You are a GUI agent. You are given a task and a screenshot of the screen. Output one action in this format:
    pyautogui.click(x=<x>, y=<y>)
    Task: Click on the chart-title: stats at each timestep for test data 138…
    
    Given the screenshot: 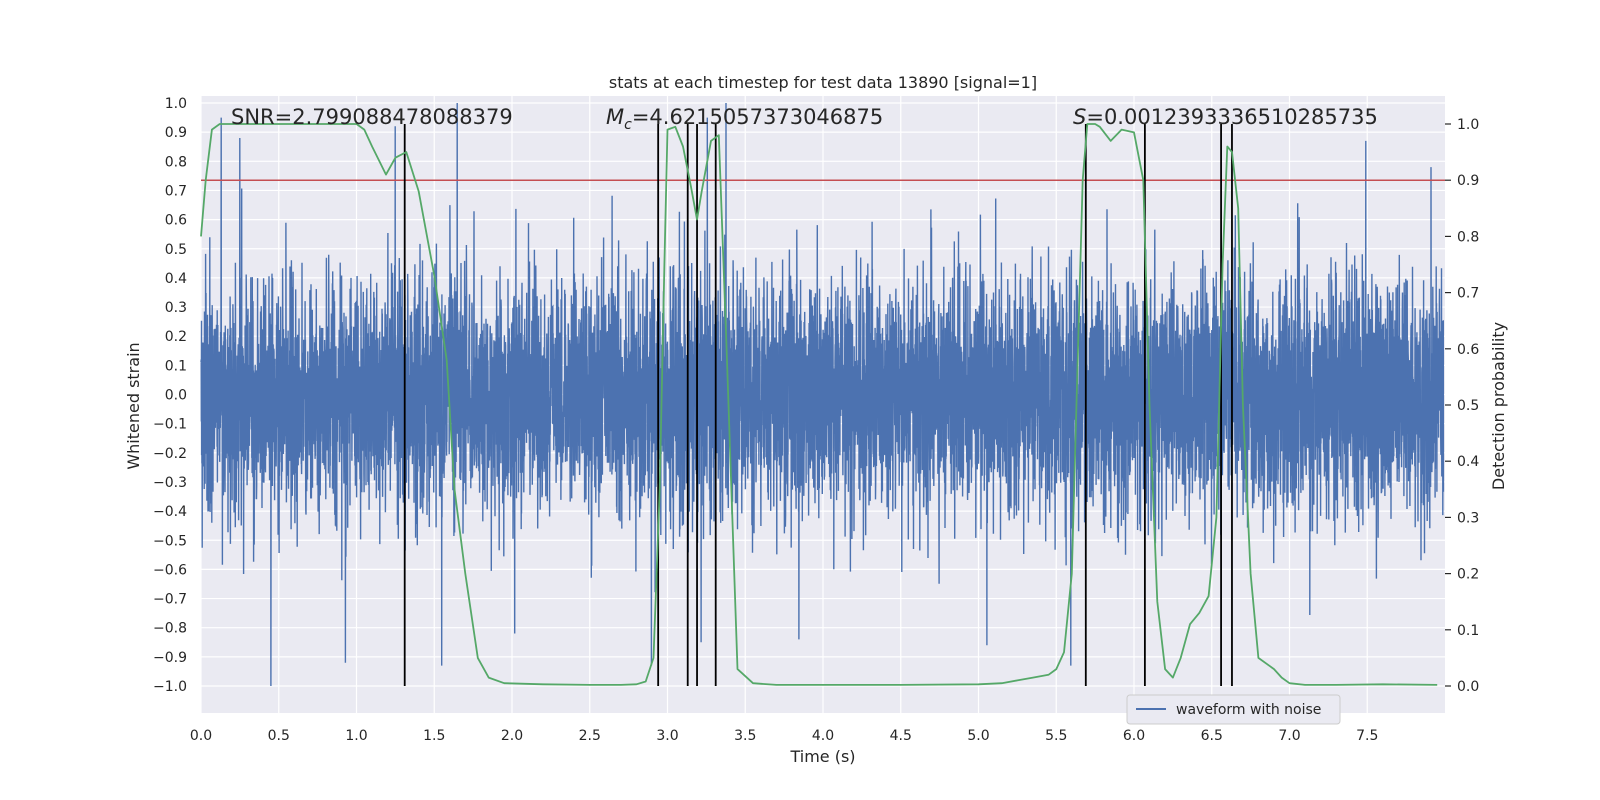 What is the action you would take?
    pyautogui.click(x=823, y=82)
    